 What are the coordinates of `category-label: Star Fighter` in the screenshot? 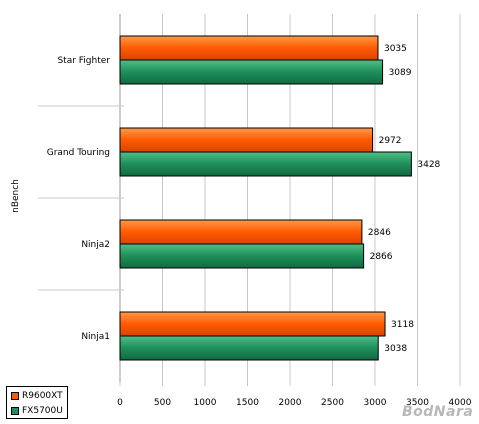 It's located at (83, 61).